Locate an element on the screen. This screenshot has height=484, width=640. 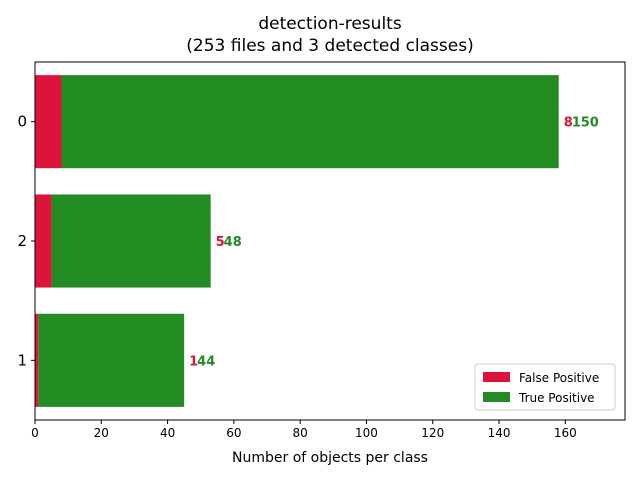
x-tick-label: 40 is located at coordinates (167, 433).